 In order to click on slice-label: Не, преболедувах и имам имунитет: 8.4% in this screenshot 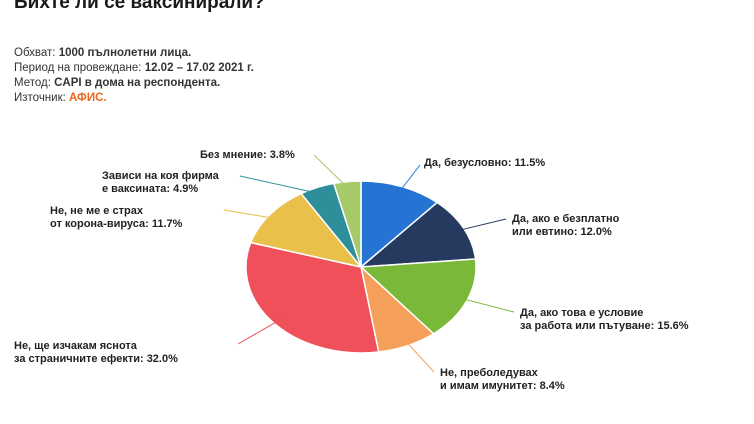, I will do `click(502, 379)`.